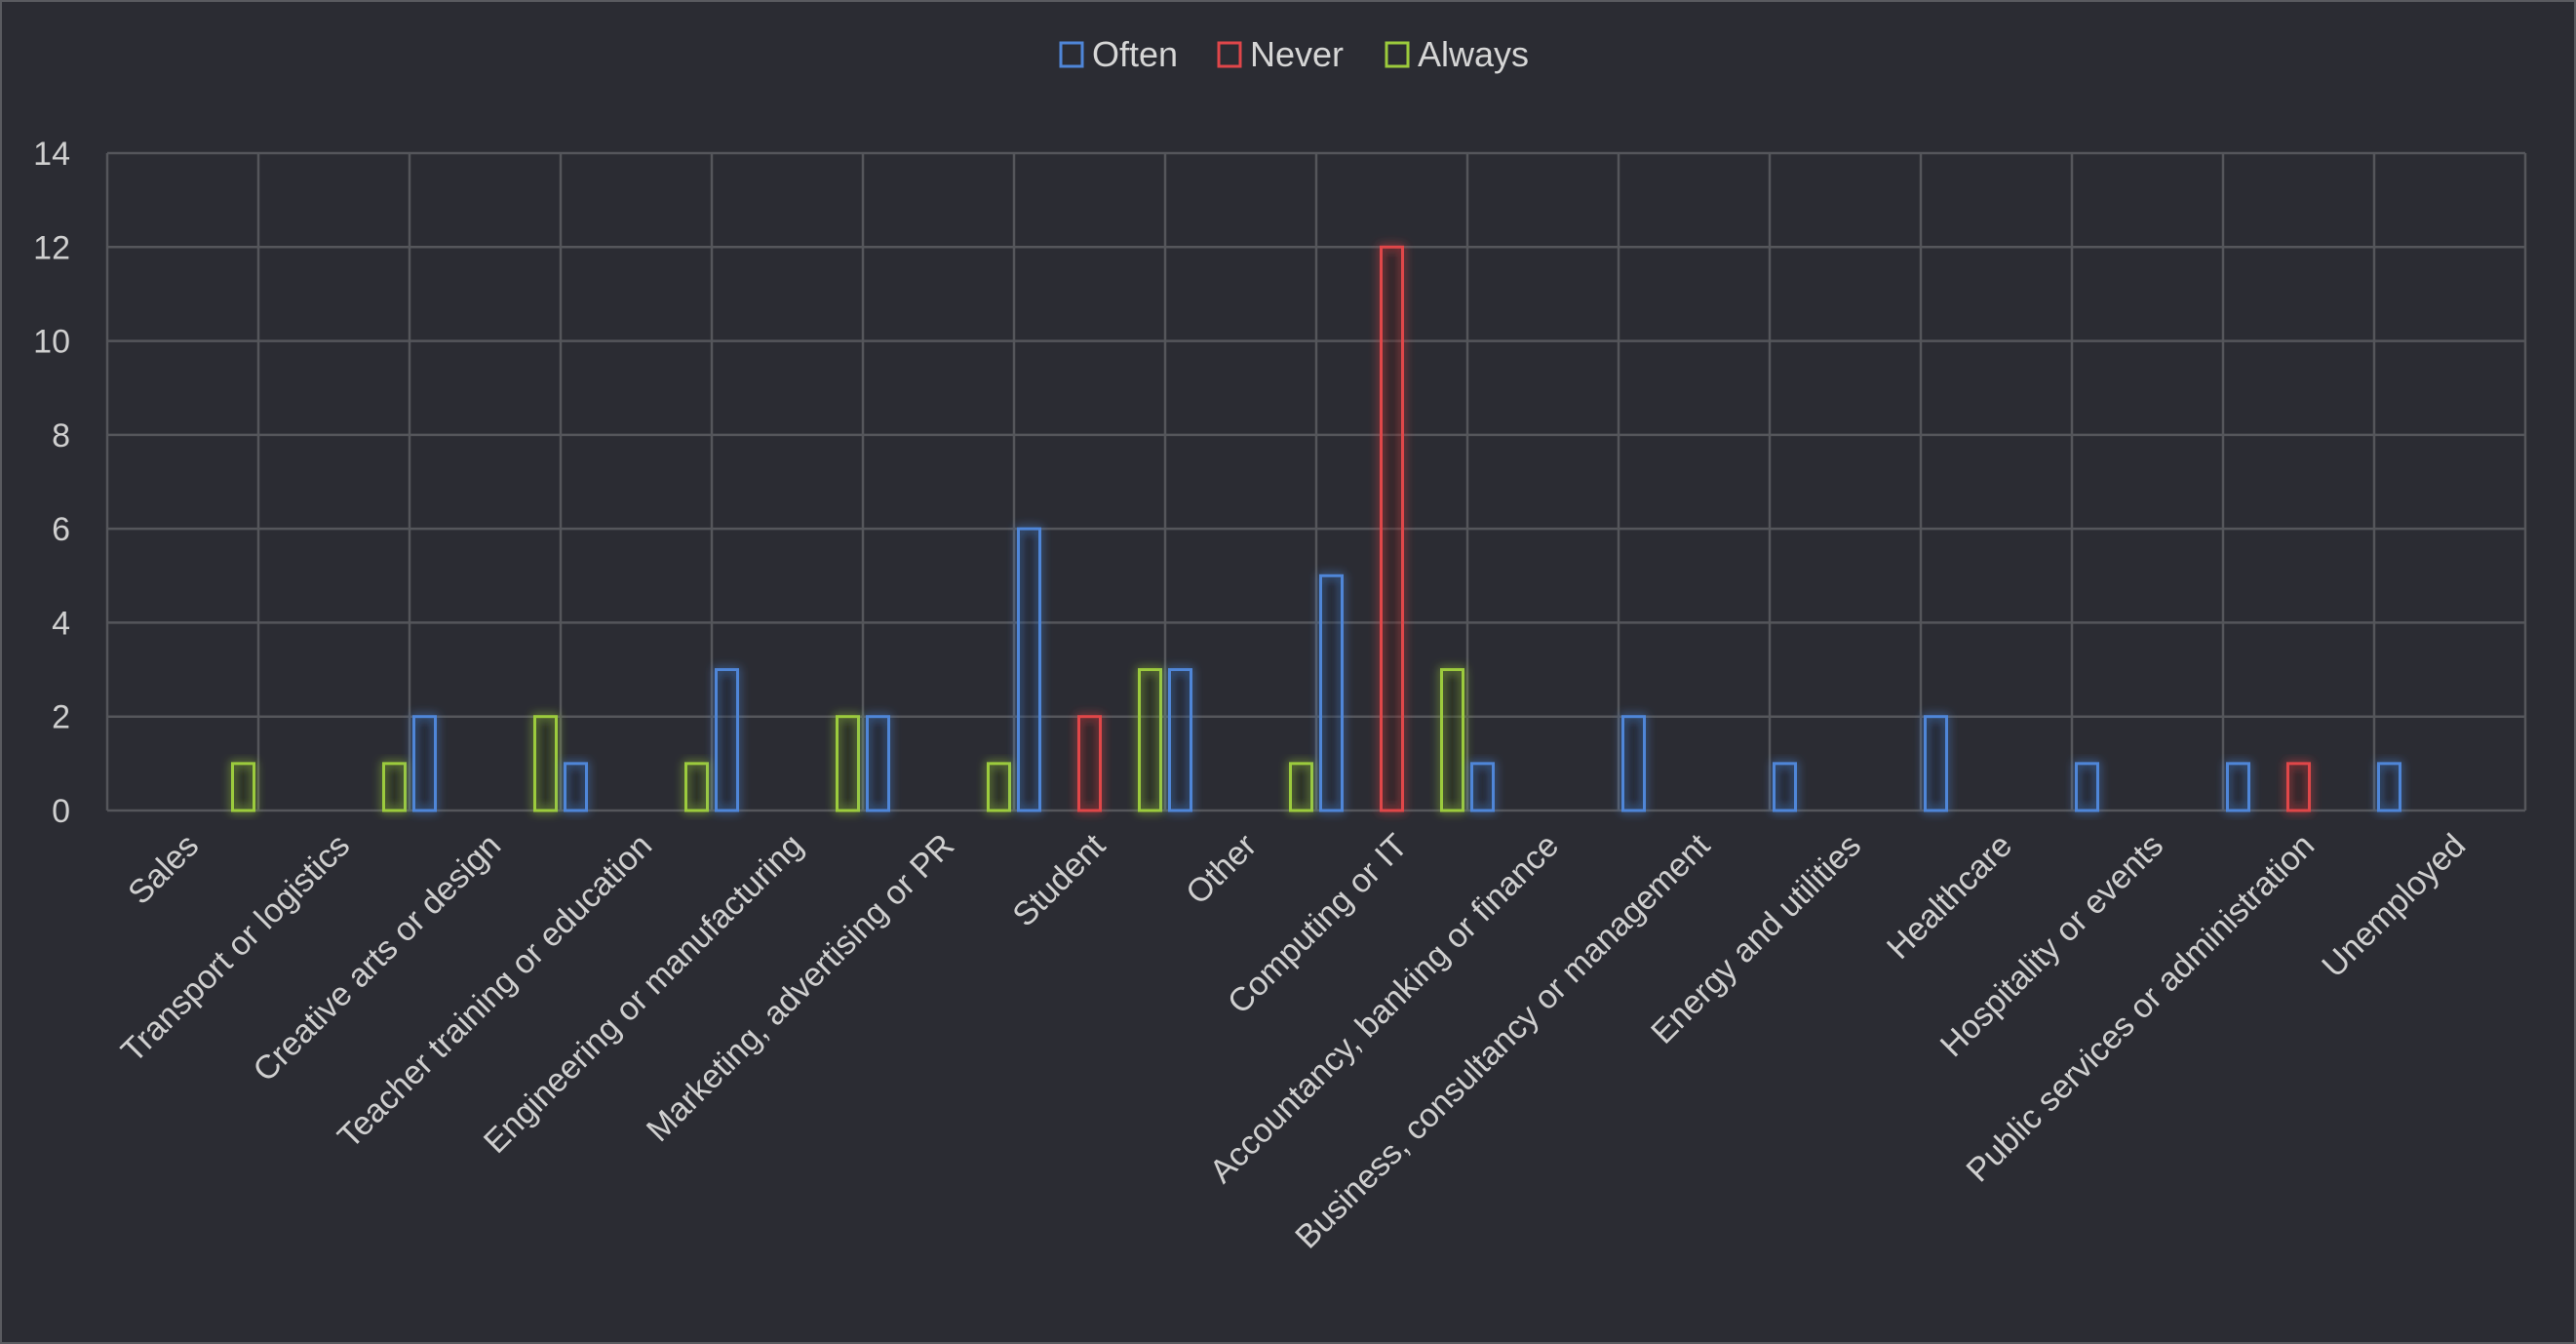  I want to click on bar-often-public-services-or-administration, so click(2238, 787).